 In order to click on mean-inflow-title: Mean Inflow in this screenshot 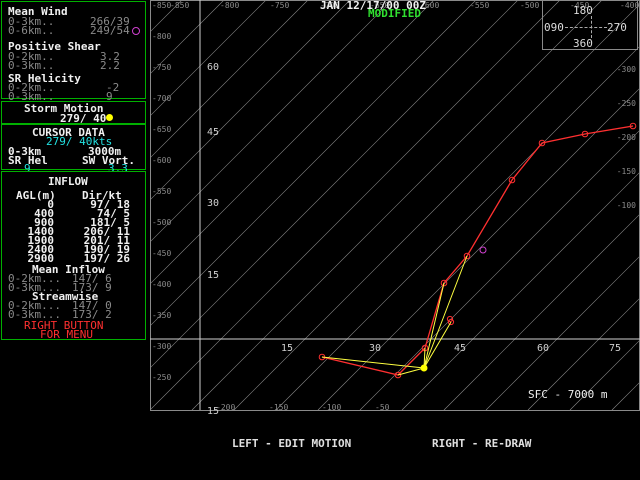, I will do `click(68, 269)`.